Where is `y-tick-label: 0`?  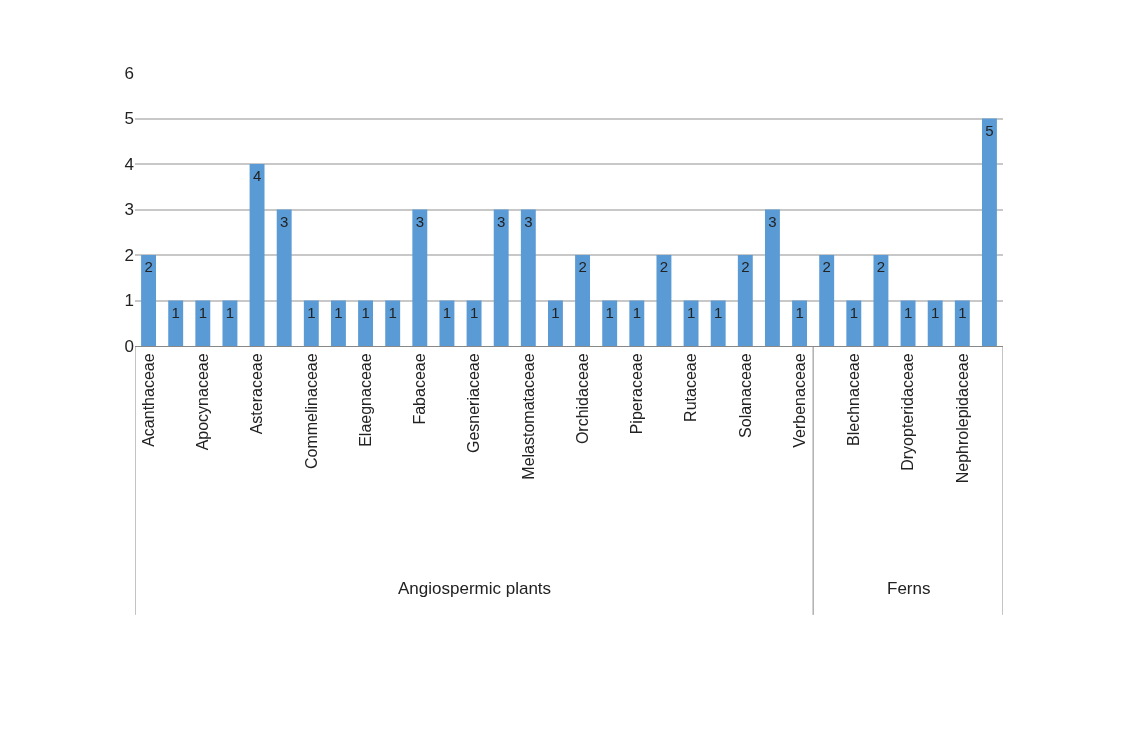 y-tick-label: 0 is located at coordinates (129, 346).